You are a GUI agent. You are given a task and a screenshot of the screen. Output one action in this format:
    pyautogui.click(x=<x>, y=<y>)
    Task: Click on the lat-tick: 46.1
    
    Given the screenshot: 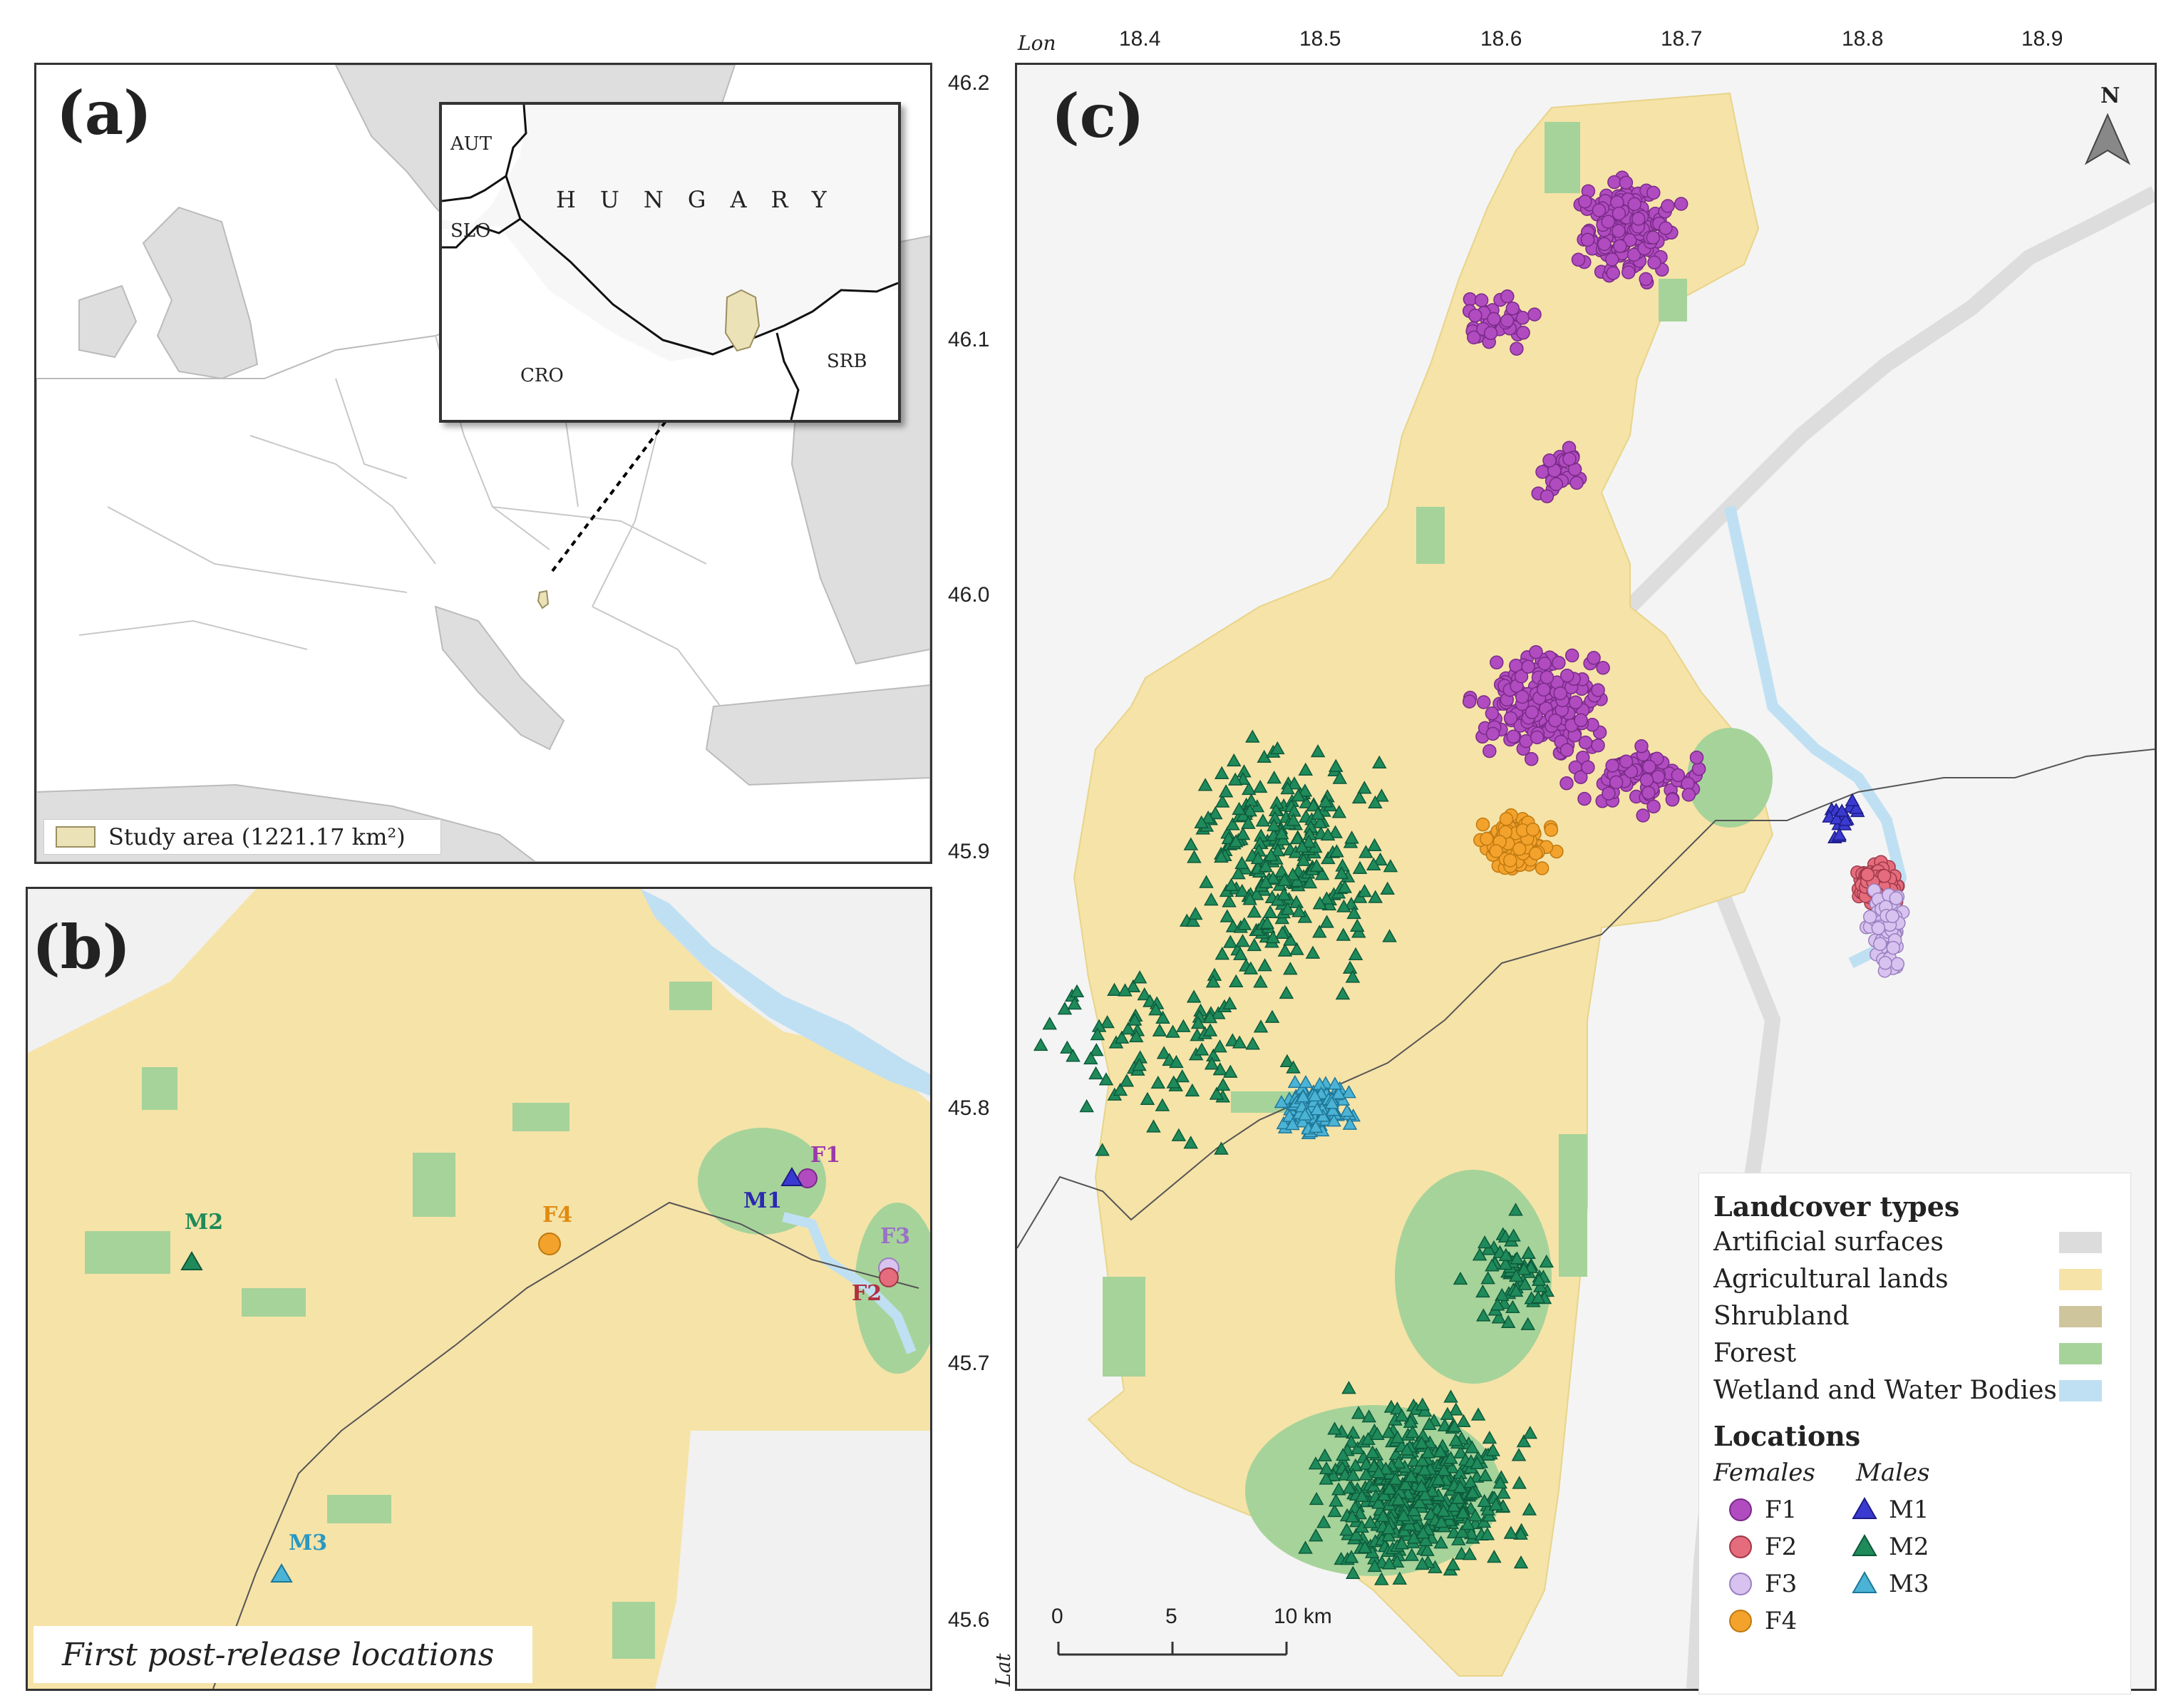 What is the action you would take?
    pyautogui.click(x=969, y=339)
    